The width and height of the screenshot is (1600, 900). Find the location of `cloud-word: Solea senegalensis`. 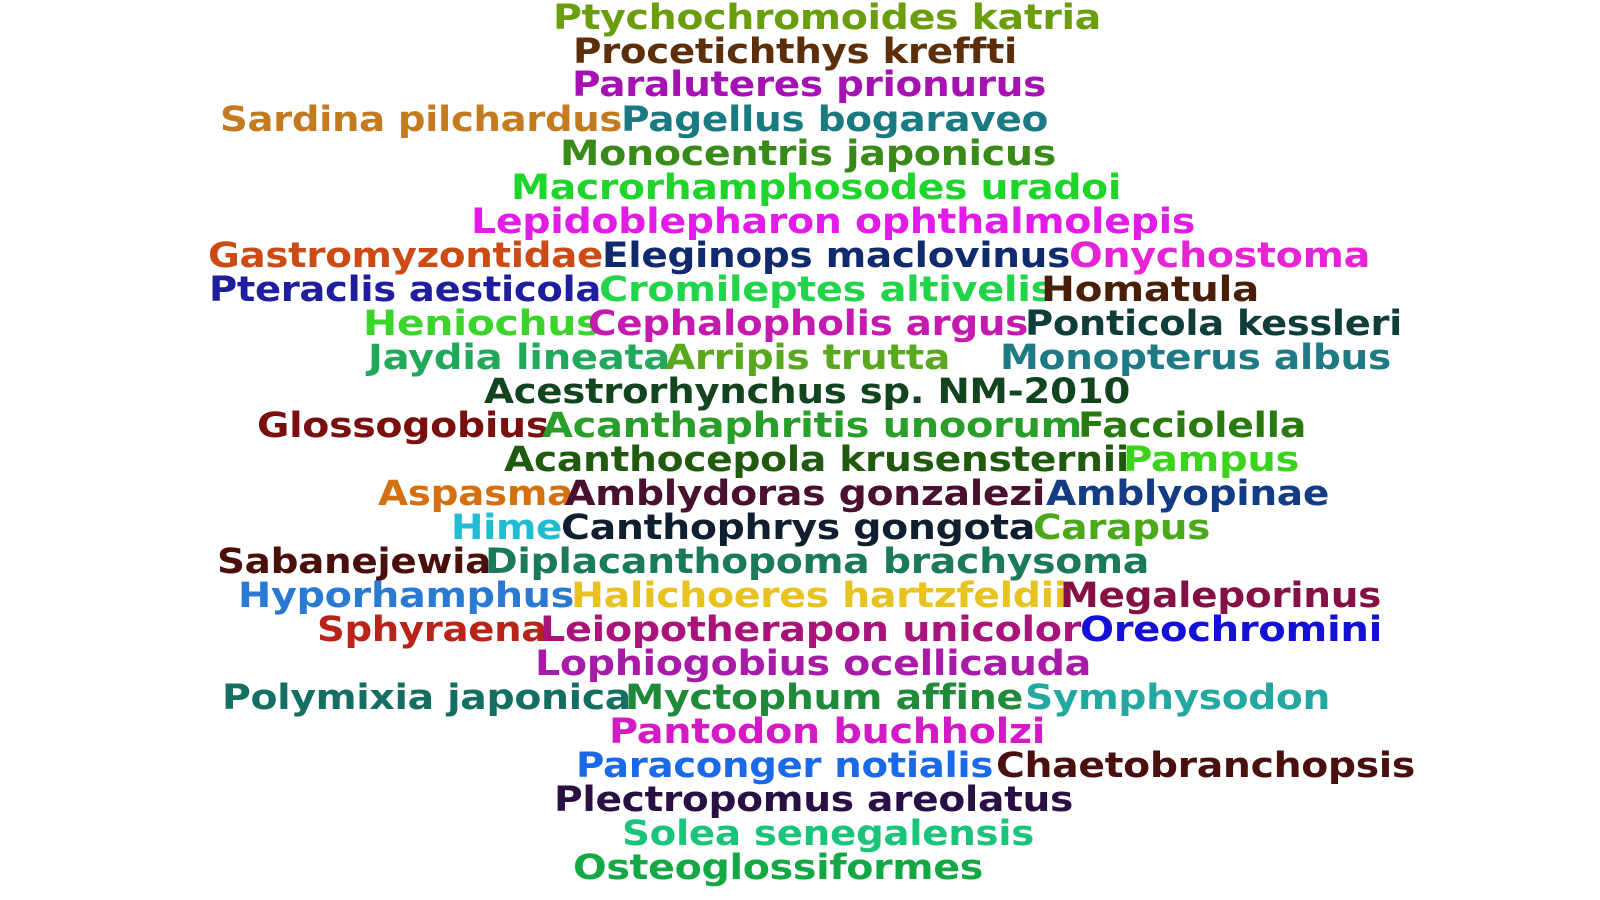

cloud-word: Solea senegalensis is located at coordinates (828, 834).